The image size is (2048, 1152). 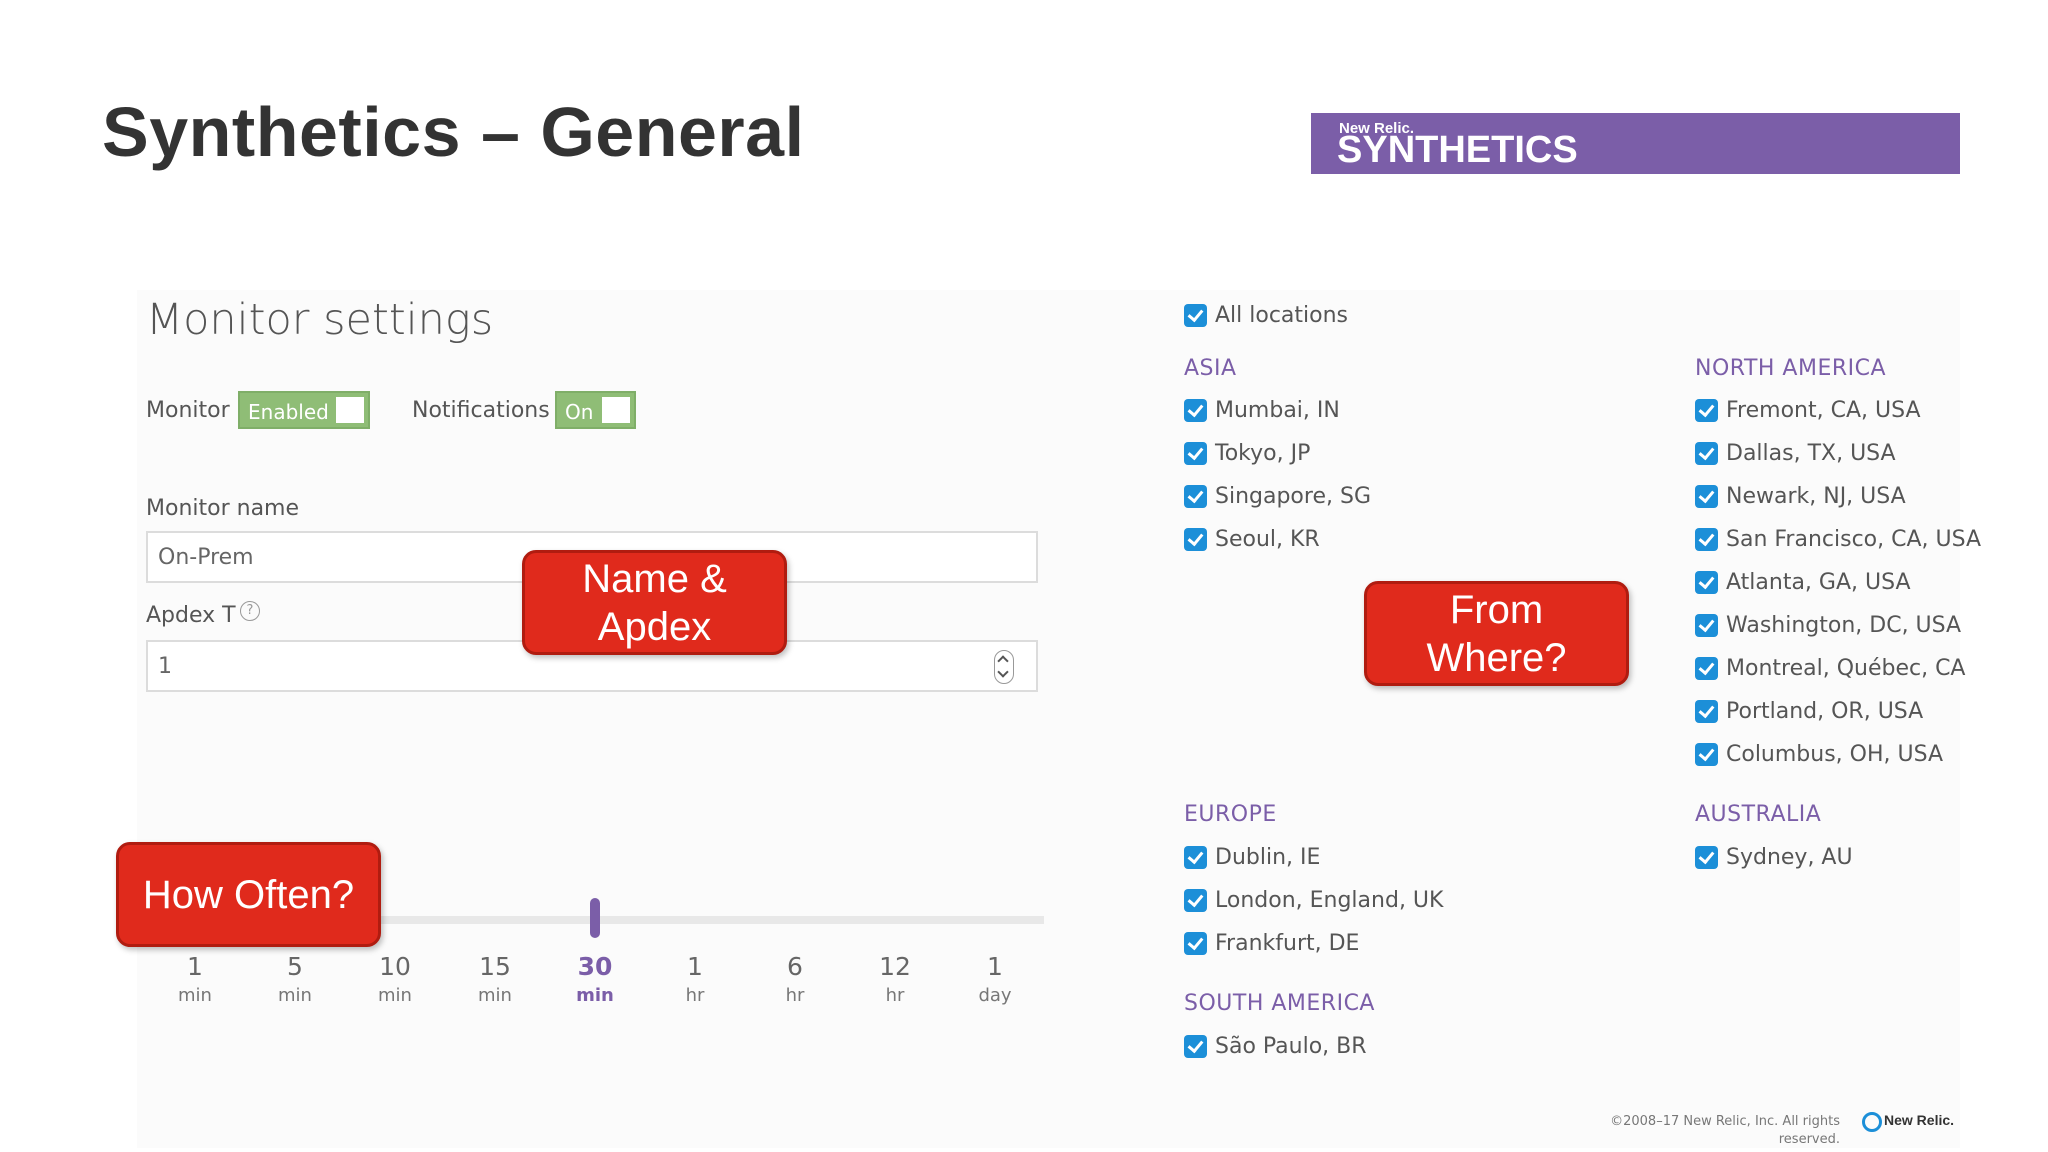 What do you see at coordinates (1293, 496) in the screenshot?
I see `location-label: Singapore, SG` at bounding box center [1293, 496].